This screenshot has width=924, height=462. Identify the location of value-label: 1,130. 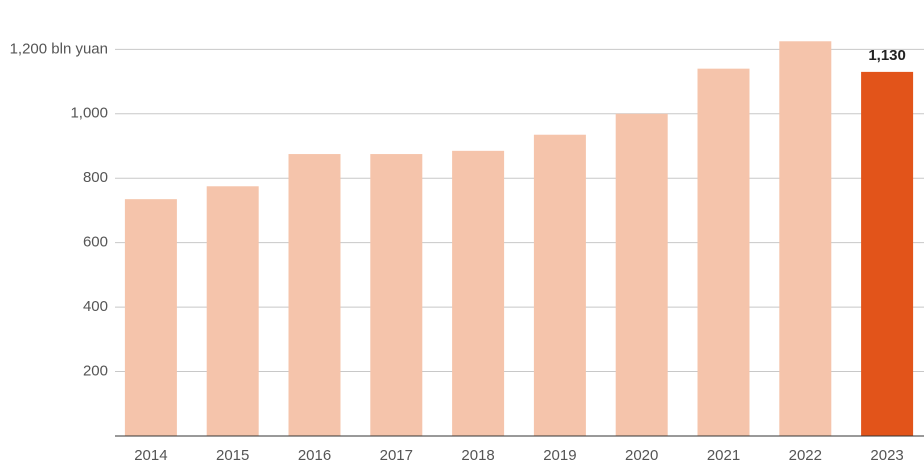
(887, 55).